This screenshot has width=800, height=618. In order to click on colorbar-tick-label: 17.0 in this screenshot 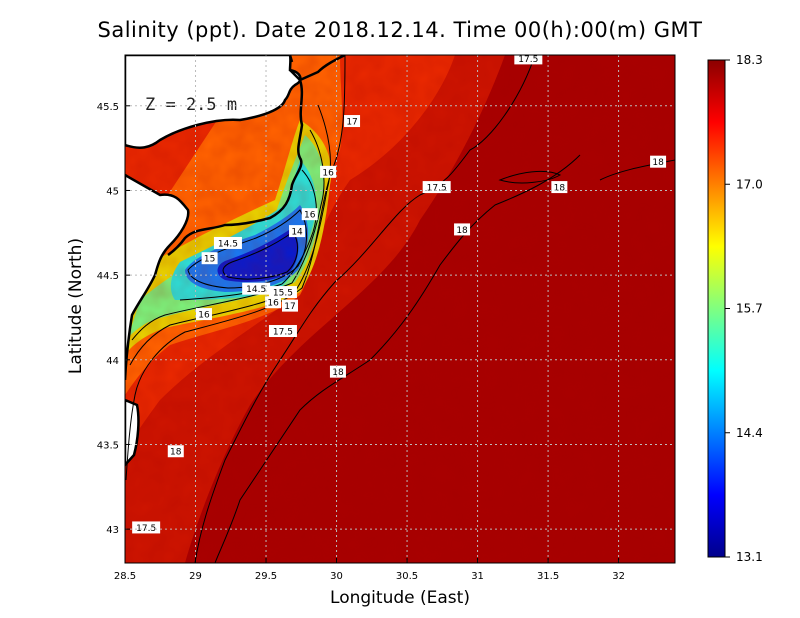, I will do `click(749, 184)`.